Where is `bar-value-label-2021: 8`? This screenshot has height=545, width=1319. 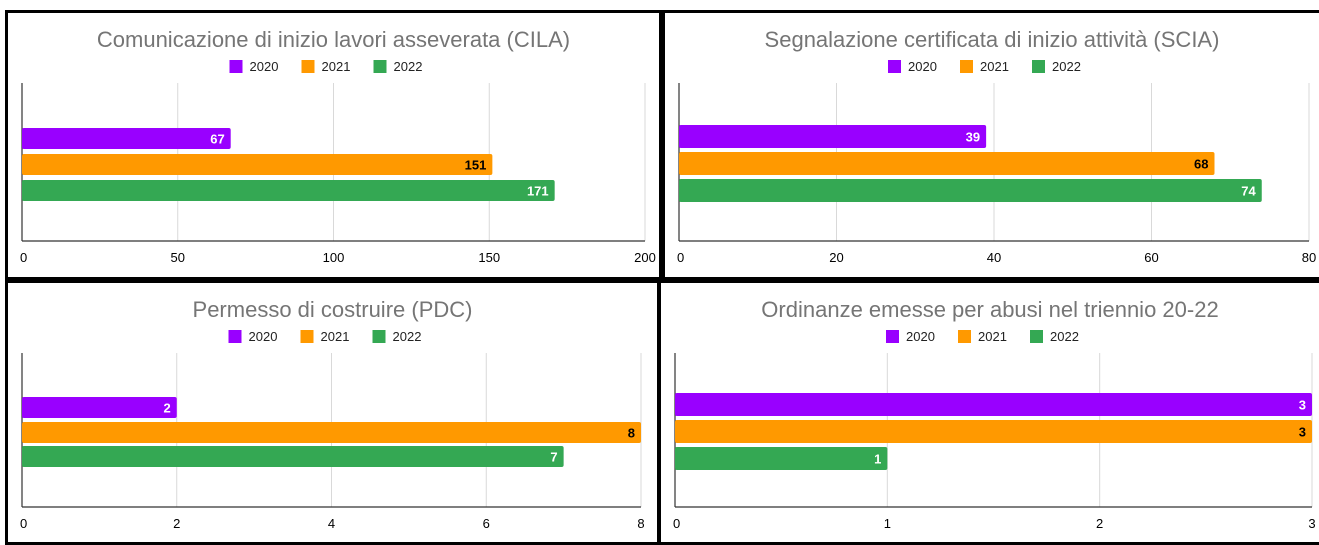
bar-value-label-2021: 8 is located at coordinates (631, 433).